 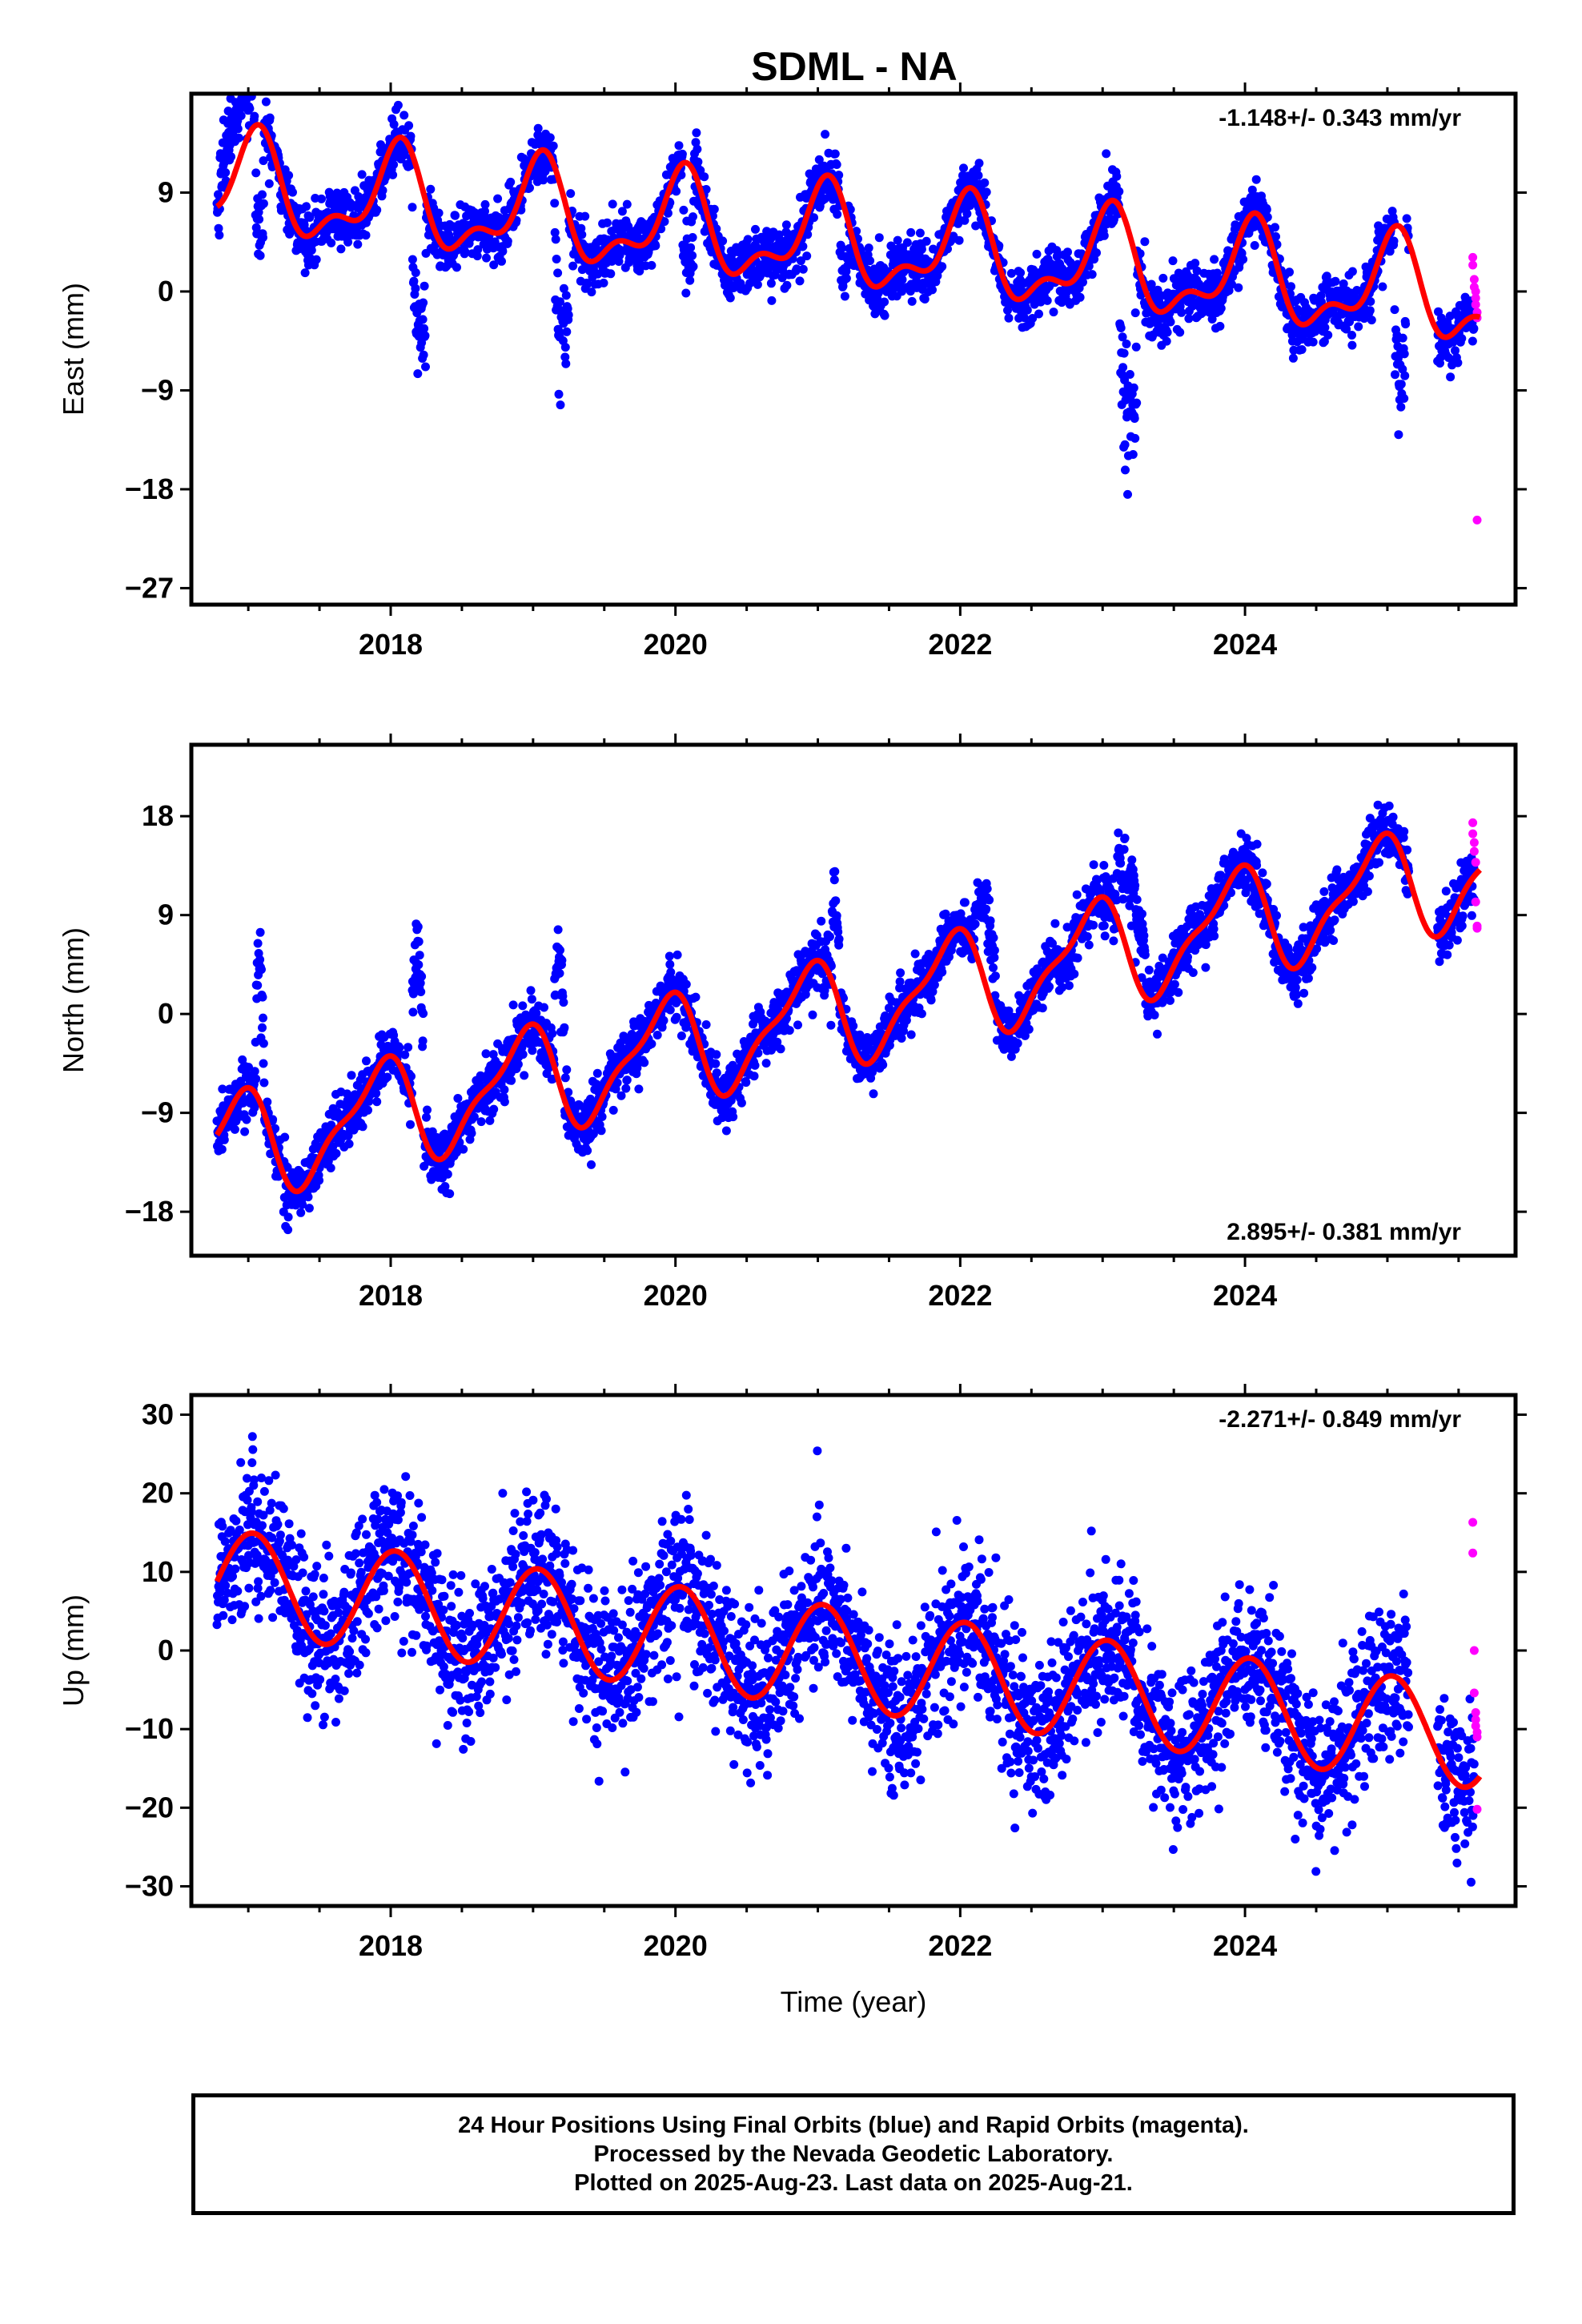 What do you see at coordinates (676, 644) in the screenshot?
I see `east-xtick-label: 2020` at bounding box center [676, 644].